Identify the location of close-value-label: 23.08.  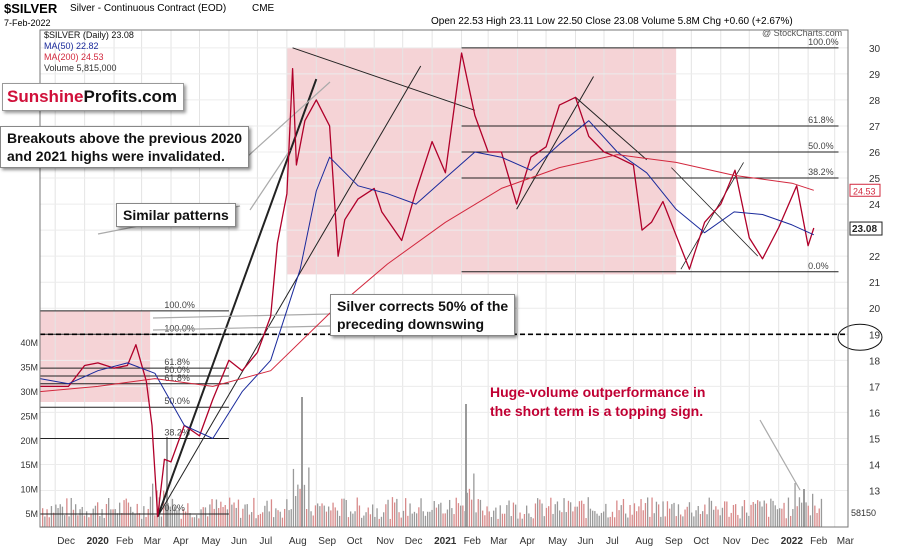
(864, 229).